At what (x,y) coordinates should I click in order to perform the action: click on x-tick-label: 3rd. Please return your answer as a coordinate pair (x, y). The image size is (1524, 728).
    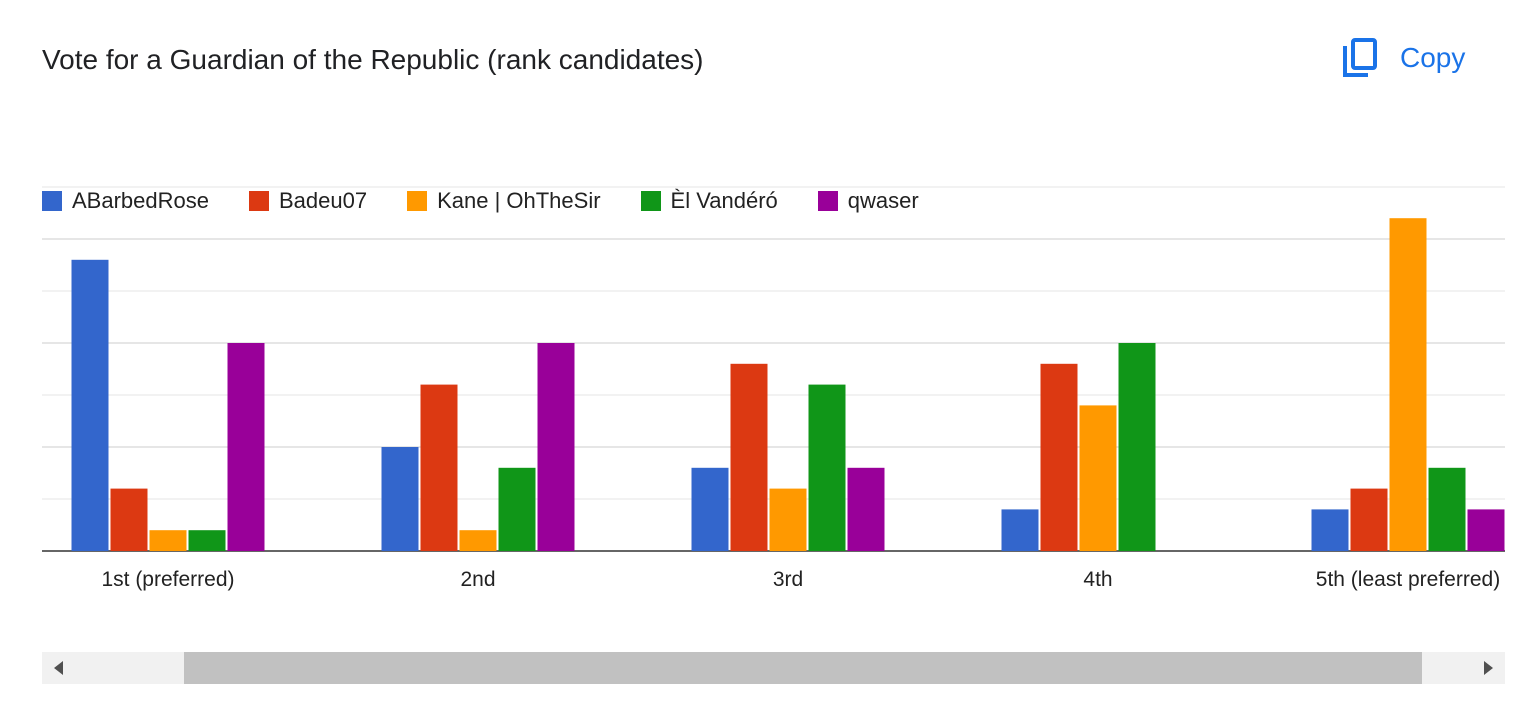
    Looking at the image, I should click on (788, 579).